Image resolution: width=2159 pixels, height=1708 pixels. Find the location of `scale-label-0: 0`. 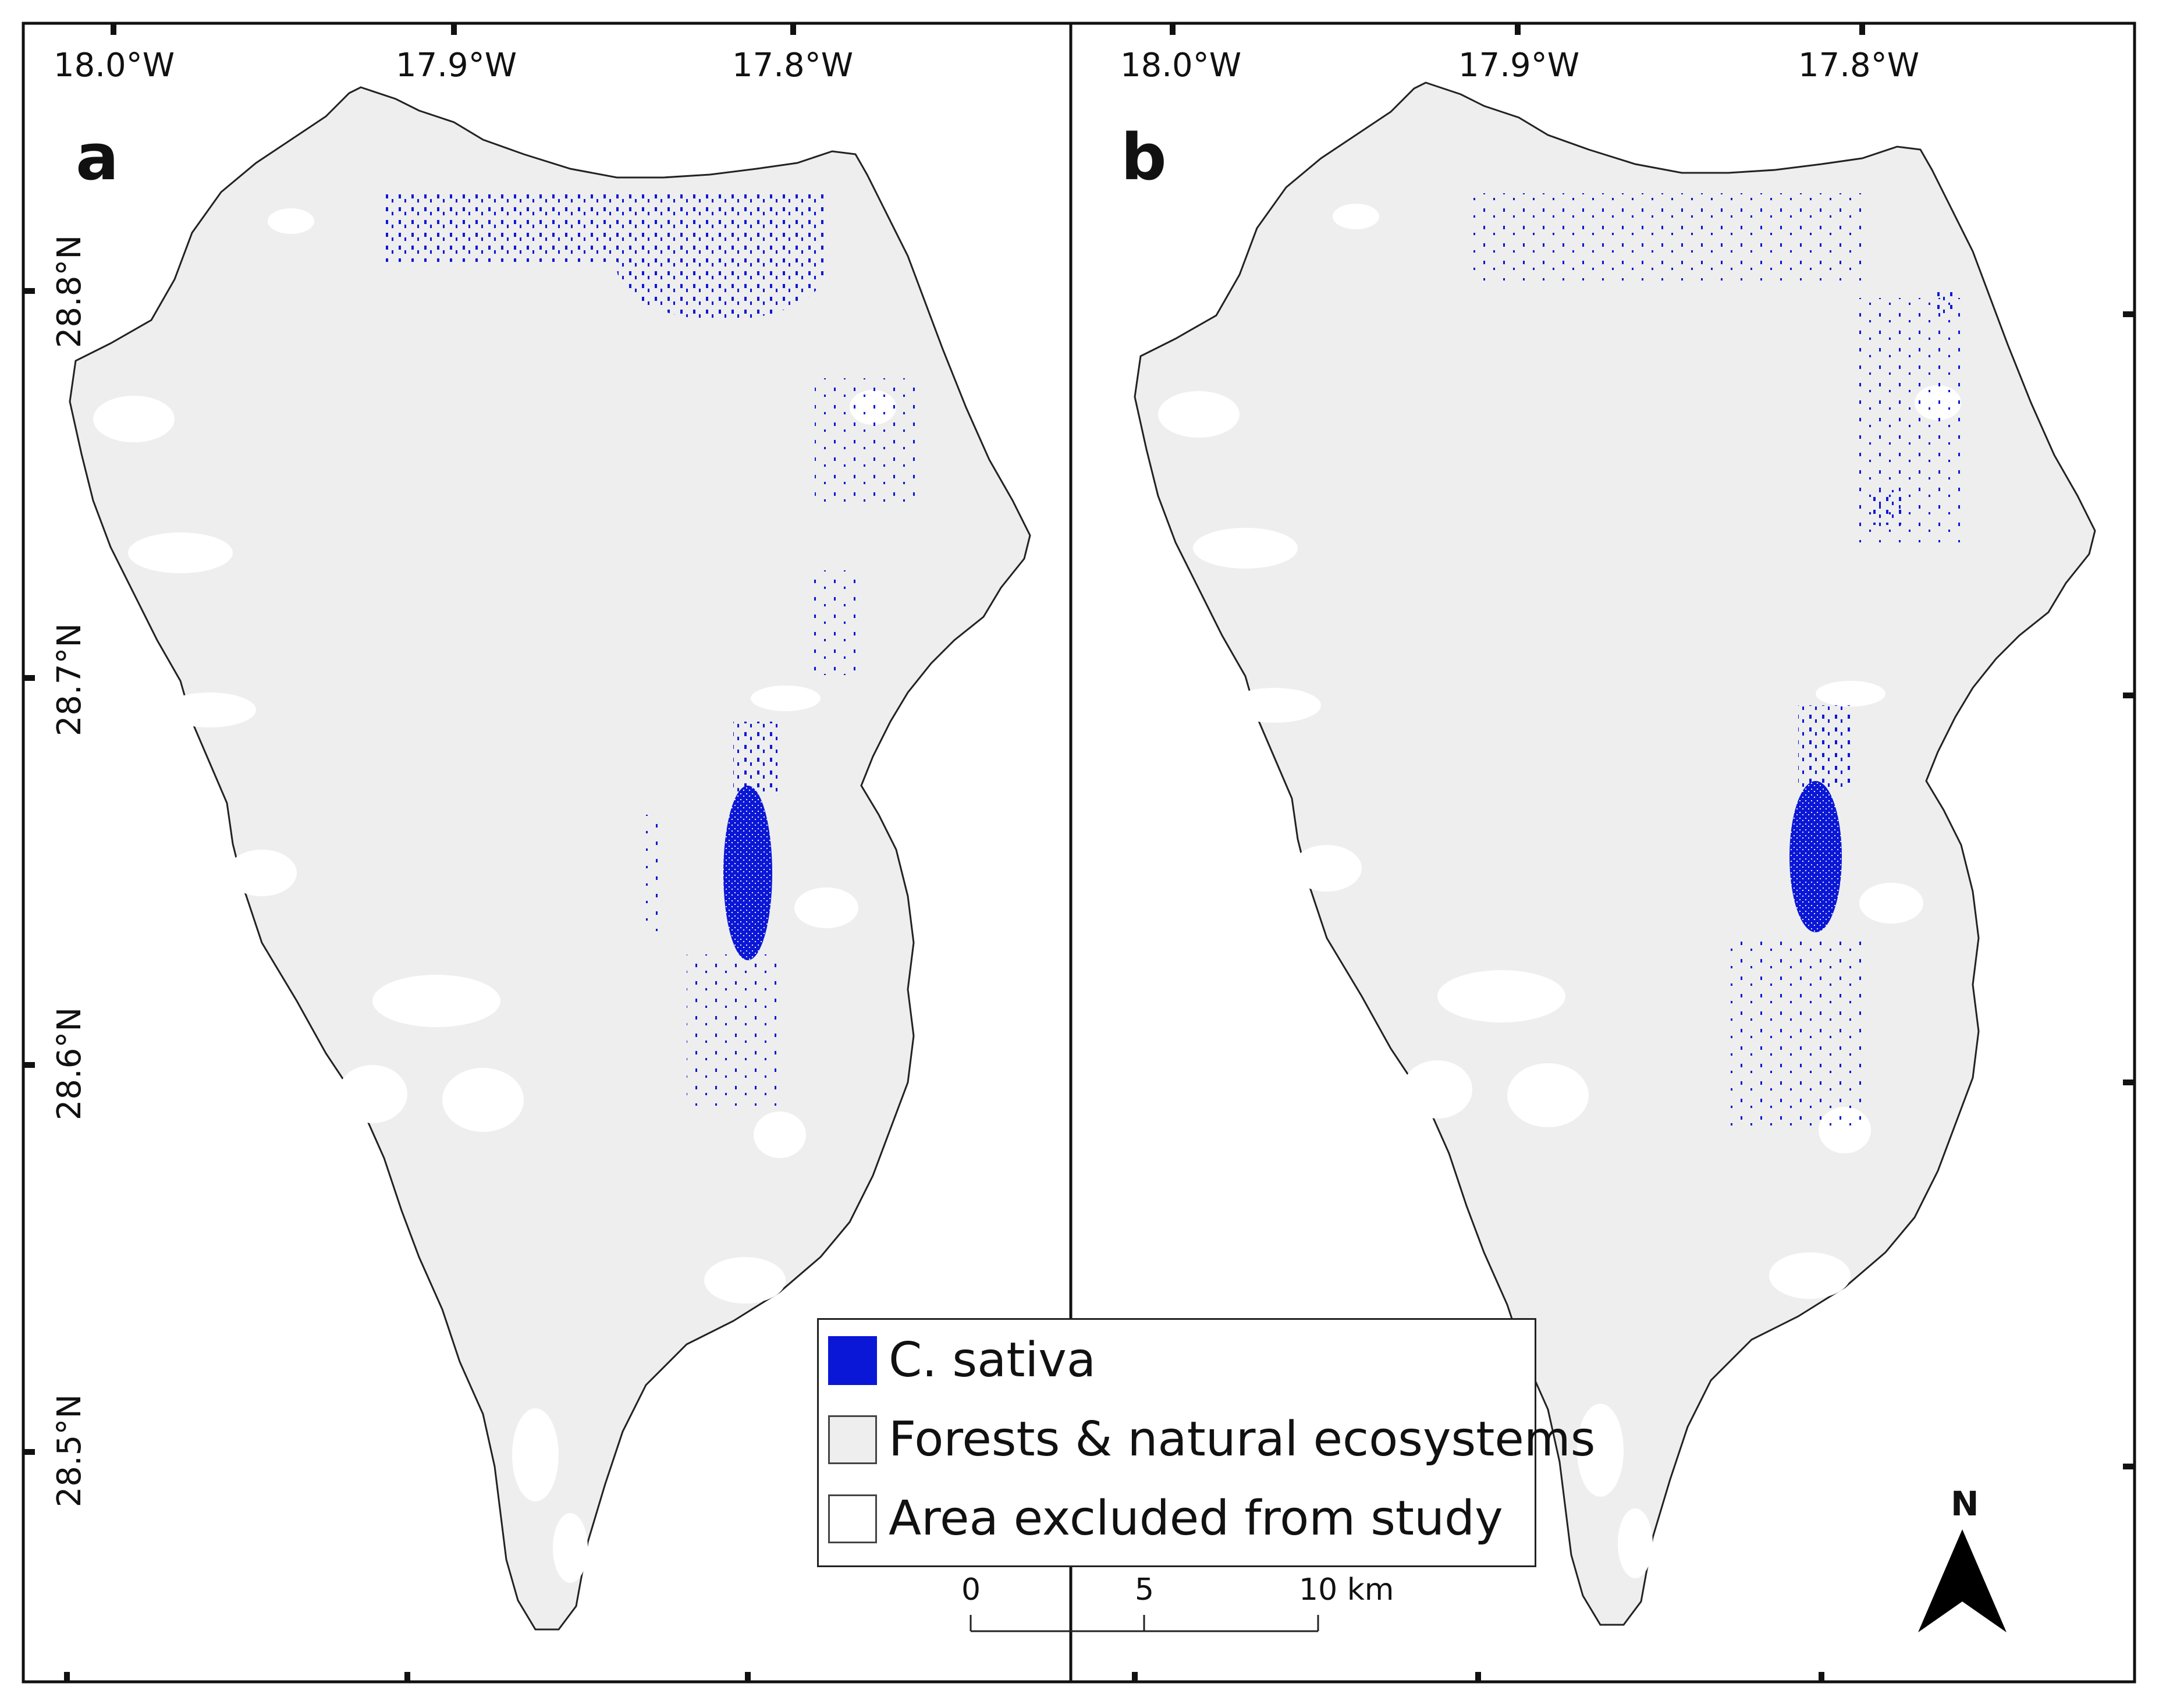

scale-label-0: 0 is located at coordinates (971, 1589).